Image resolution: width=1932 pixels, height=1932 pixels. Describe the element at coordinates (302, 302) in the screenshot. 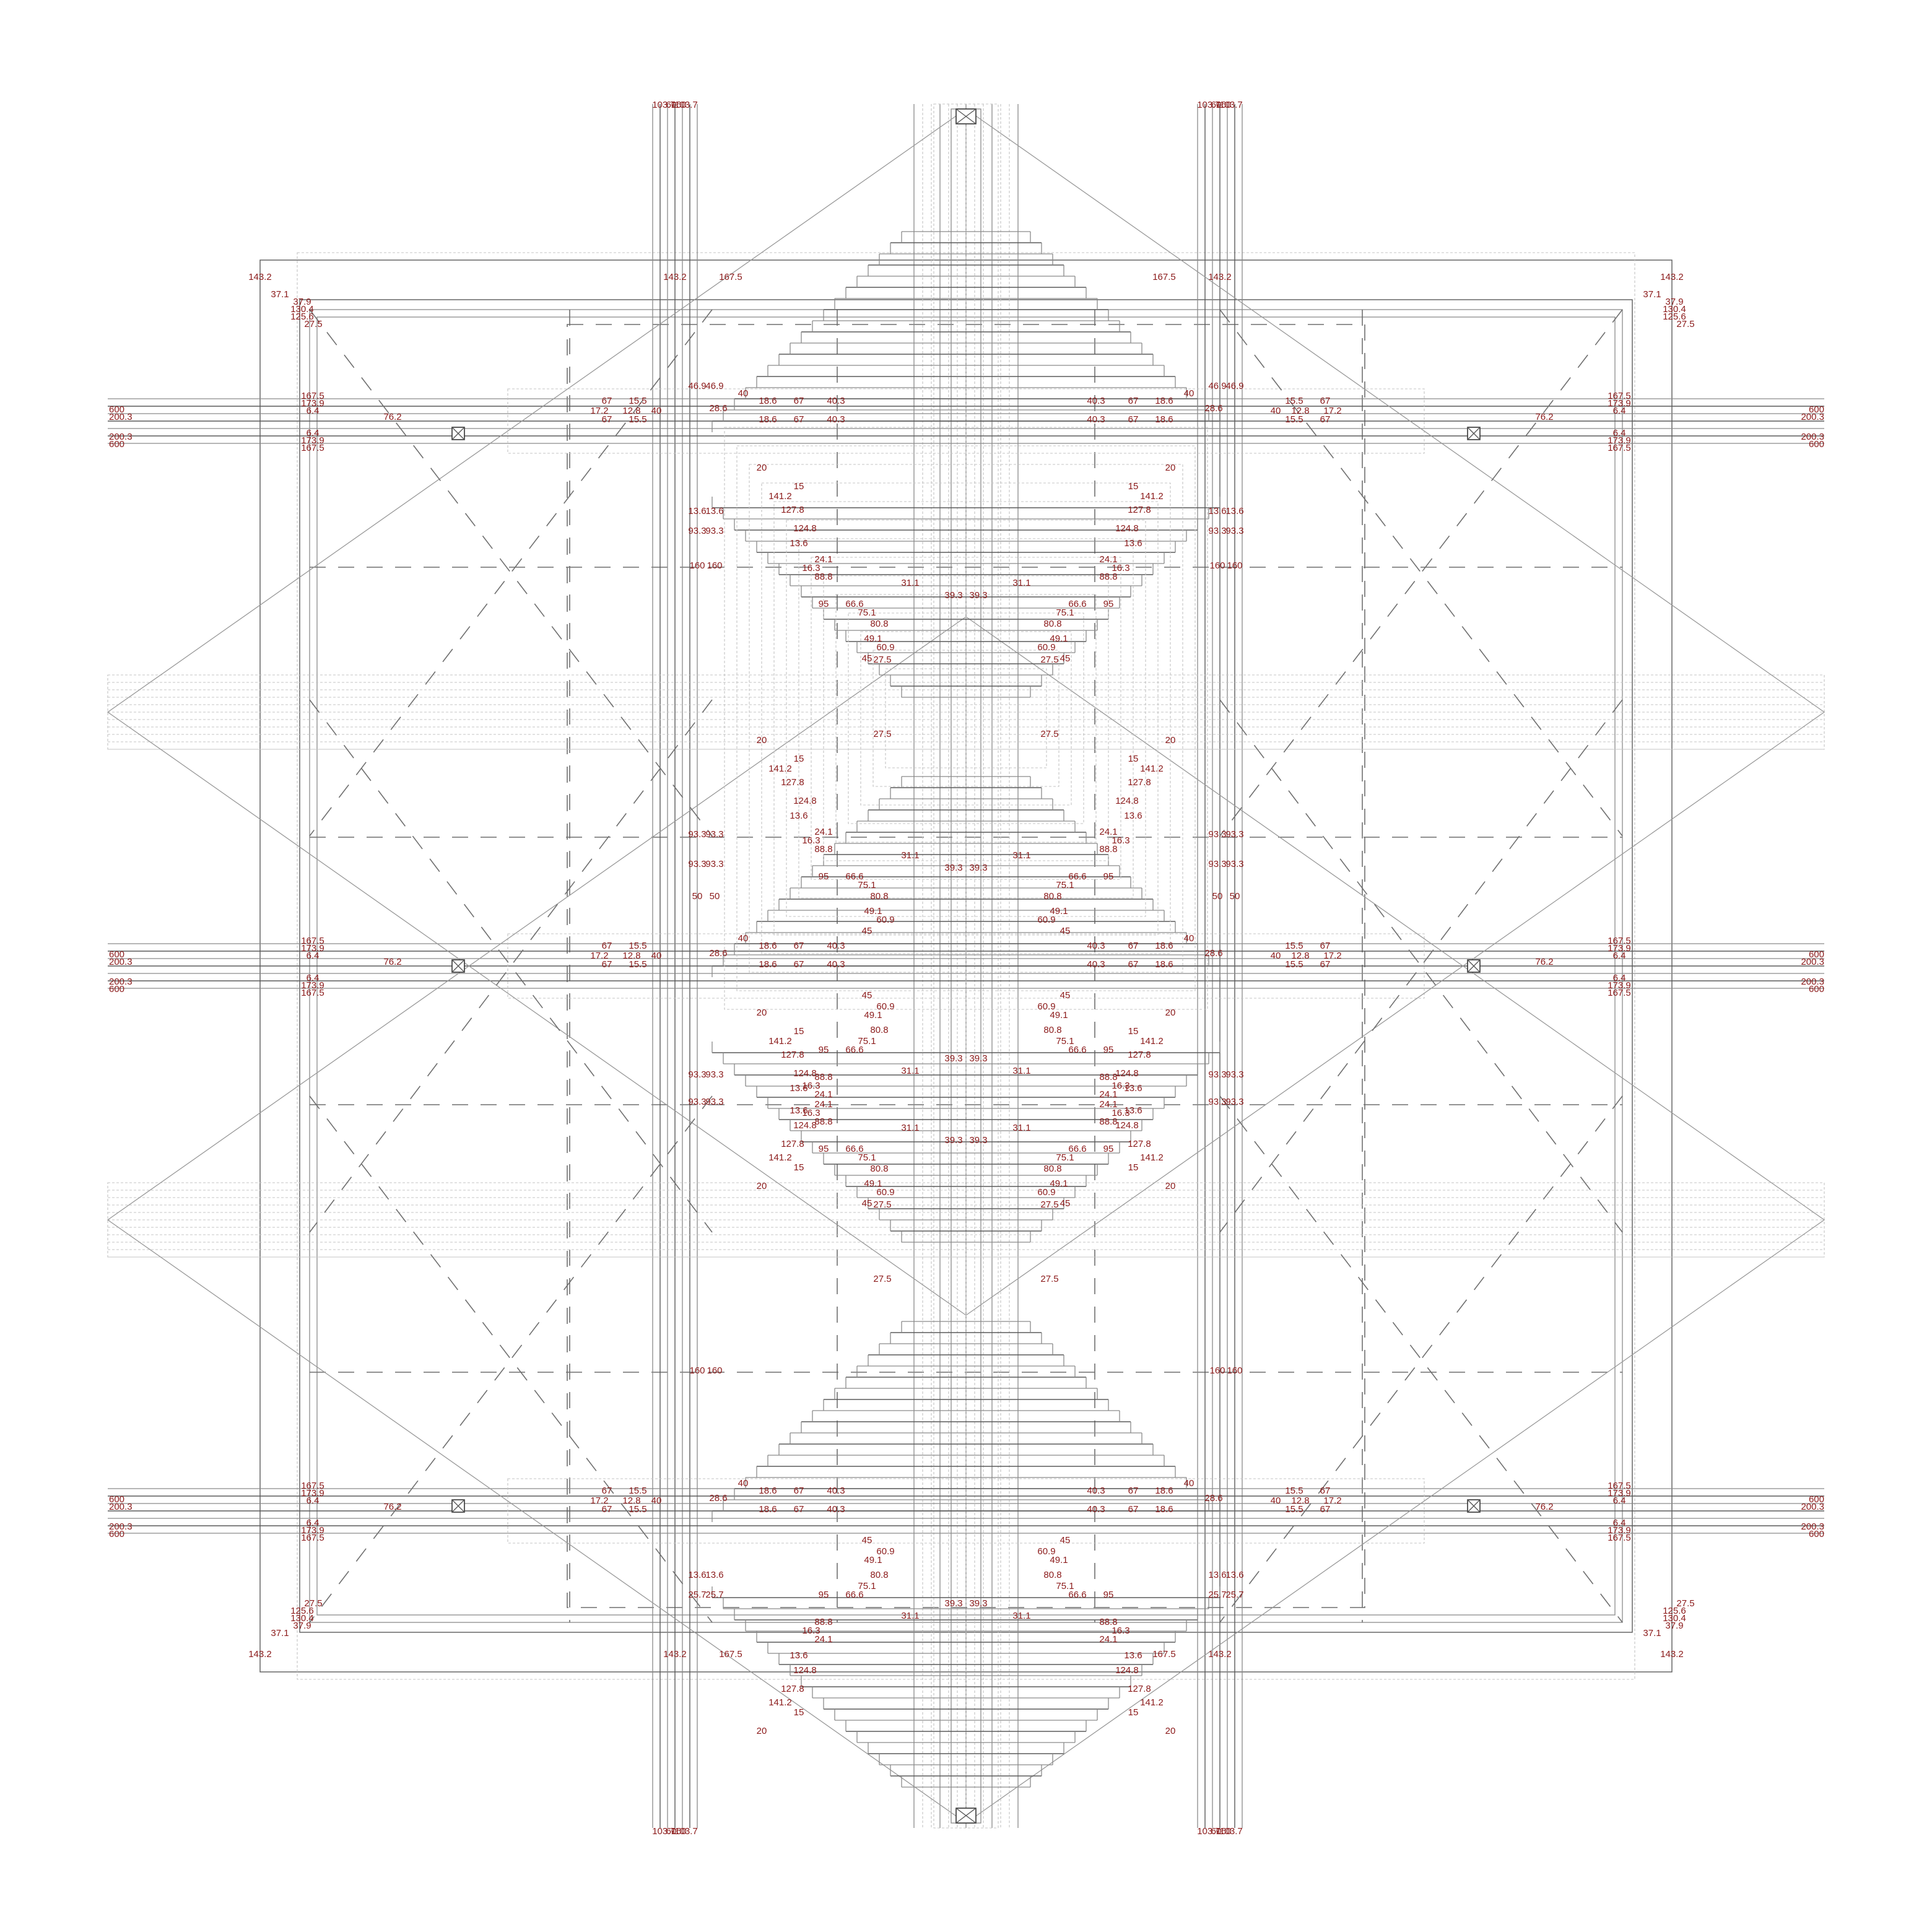

I see `dimension-label: 37.9` at that location.